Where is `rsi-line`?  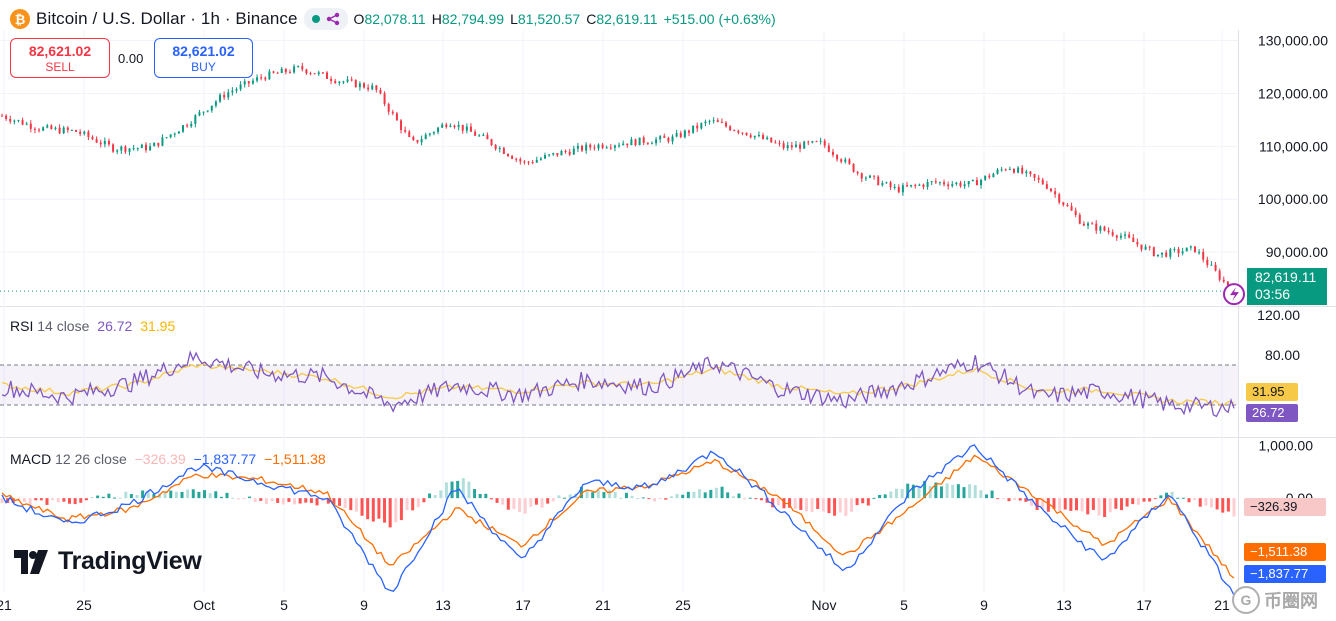
rsi-line is located at coordinates (618, 383).